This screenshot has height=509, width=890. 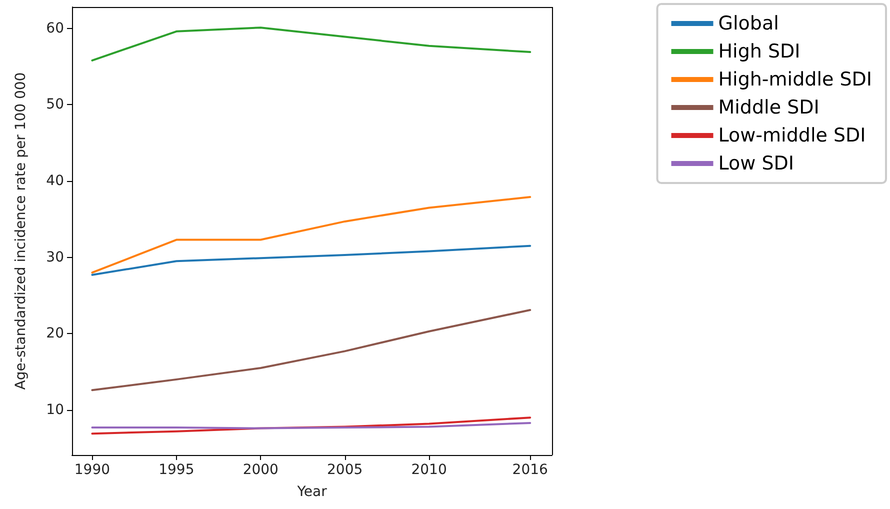 What do you see at coordinates (429, 470) in the screenshot?
I see `x-tick-label: 2010` at bounding box center [429, 470].